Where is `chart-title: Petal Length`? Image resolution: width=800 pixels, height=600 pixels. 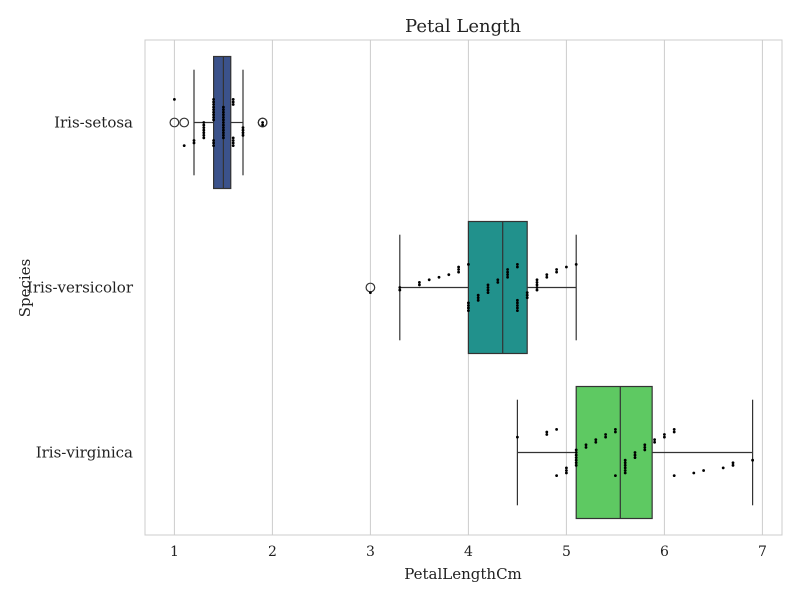
chart-title: Petal Length is located at coordinates (463, 26).